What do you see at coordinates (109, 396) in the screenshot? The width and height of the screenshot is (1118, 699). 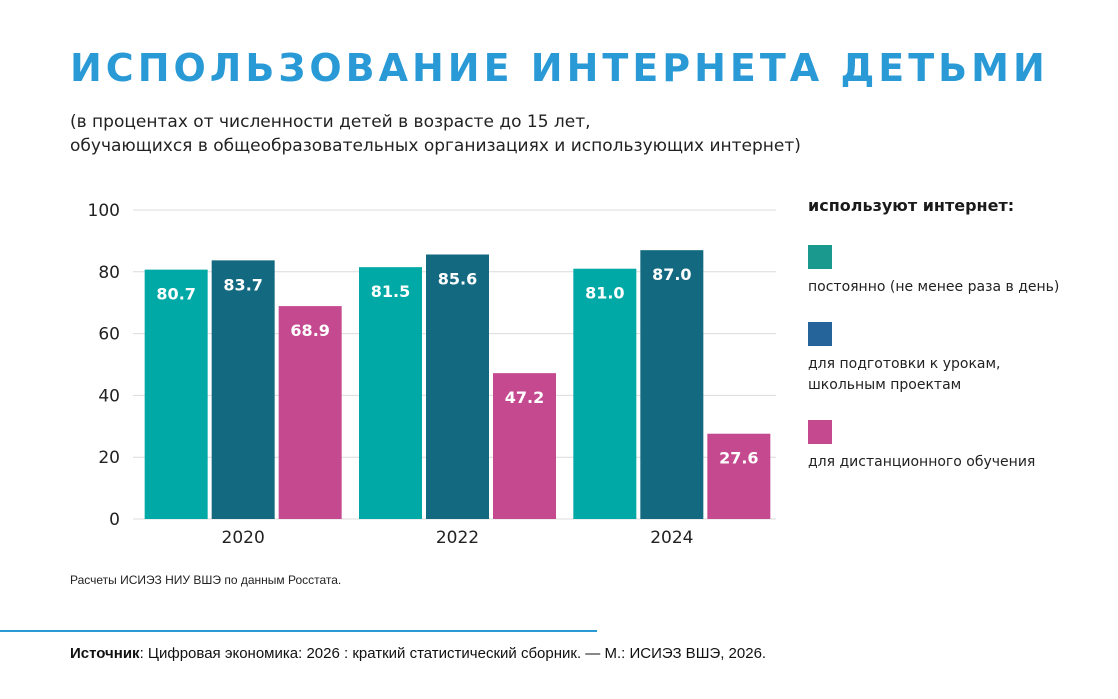 I see `y-tick-label: 40` at bounding box center [109, 396].